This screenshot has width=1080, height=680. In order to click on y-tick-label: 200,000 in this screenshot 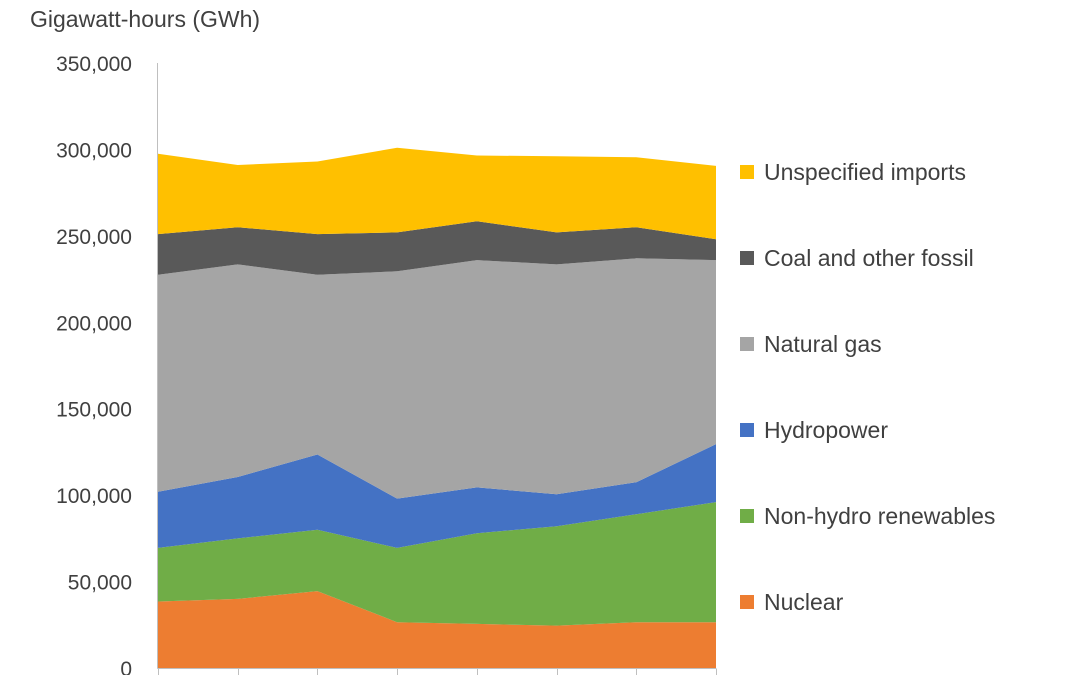, I will do `click(94, 323)`.